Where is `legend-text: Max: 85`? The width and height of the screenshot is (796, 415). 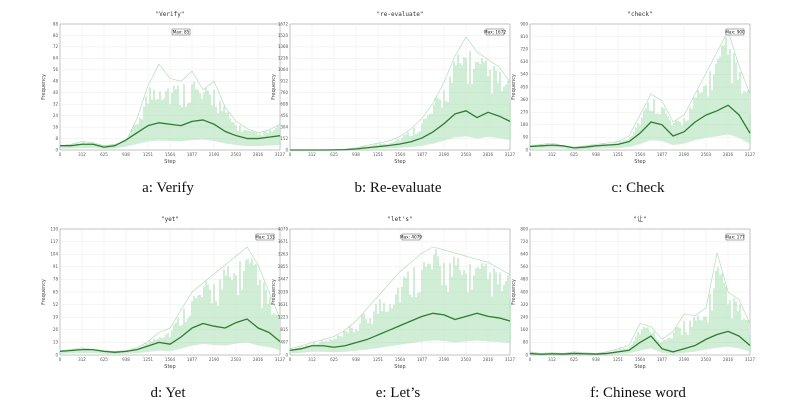
legend-text: Max: 85 is located at coordinates (181, 31).